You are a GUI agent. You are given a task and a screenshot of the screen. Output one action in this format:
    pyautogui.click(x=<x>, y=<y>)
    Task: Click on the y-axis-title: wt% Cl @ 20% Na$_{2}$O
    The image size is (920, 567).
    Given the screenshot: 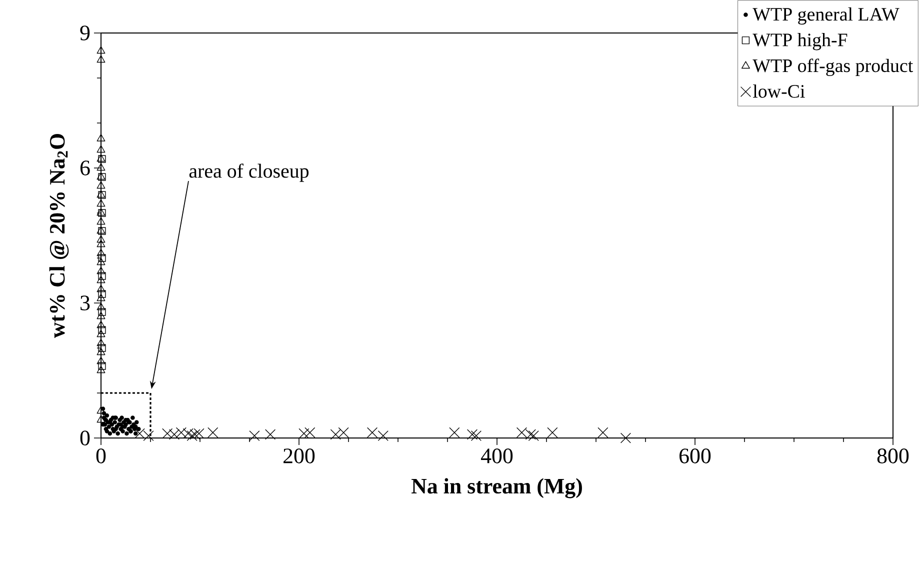 What is the action you would take?
    pyautogui.click(x=59, y=236)
    